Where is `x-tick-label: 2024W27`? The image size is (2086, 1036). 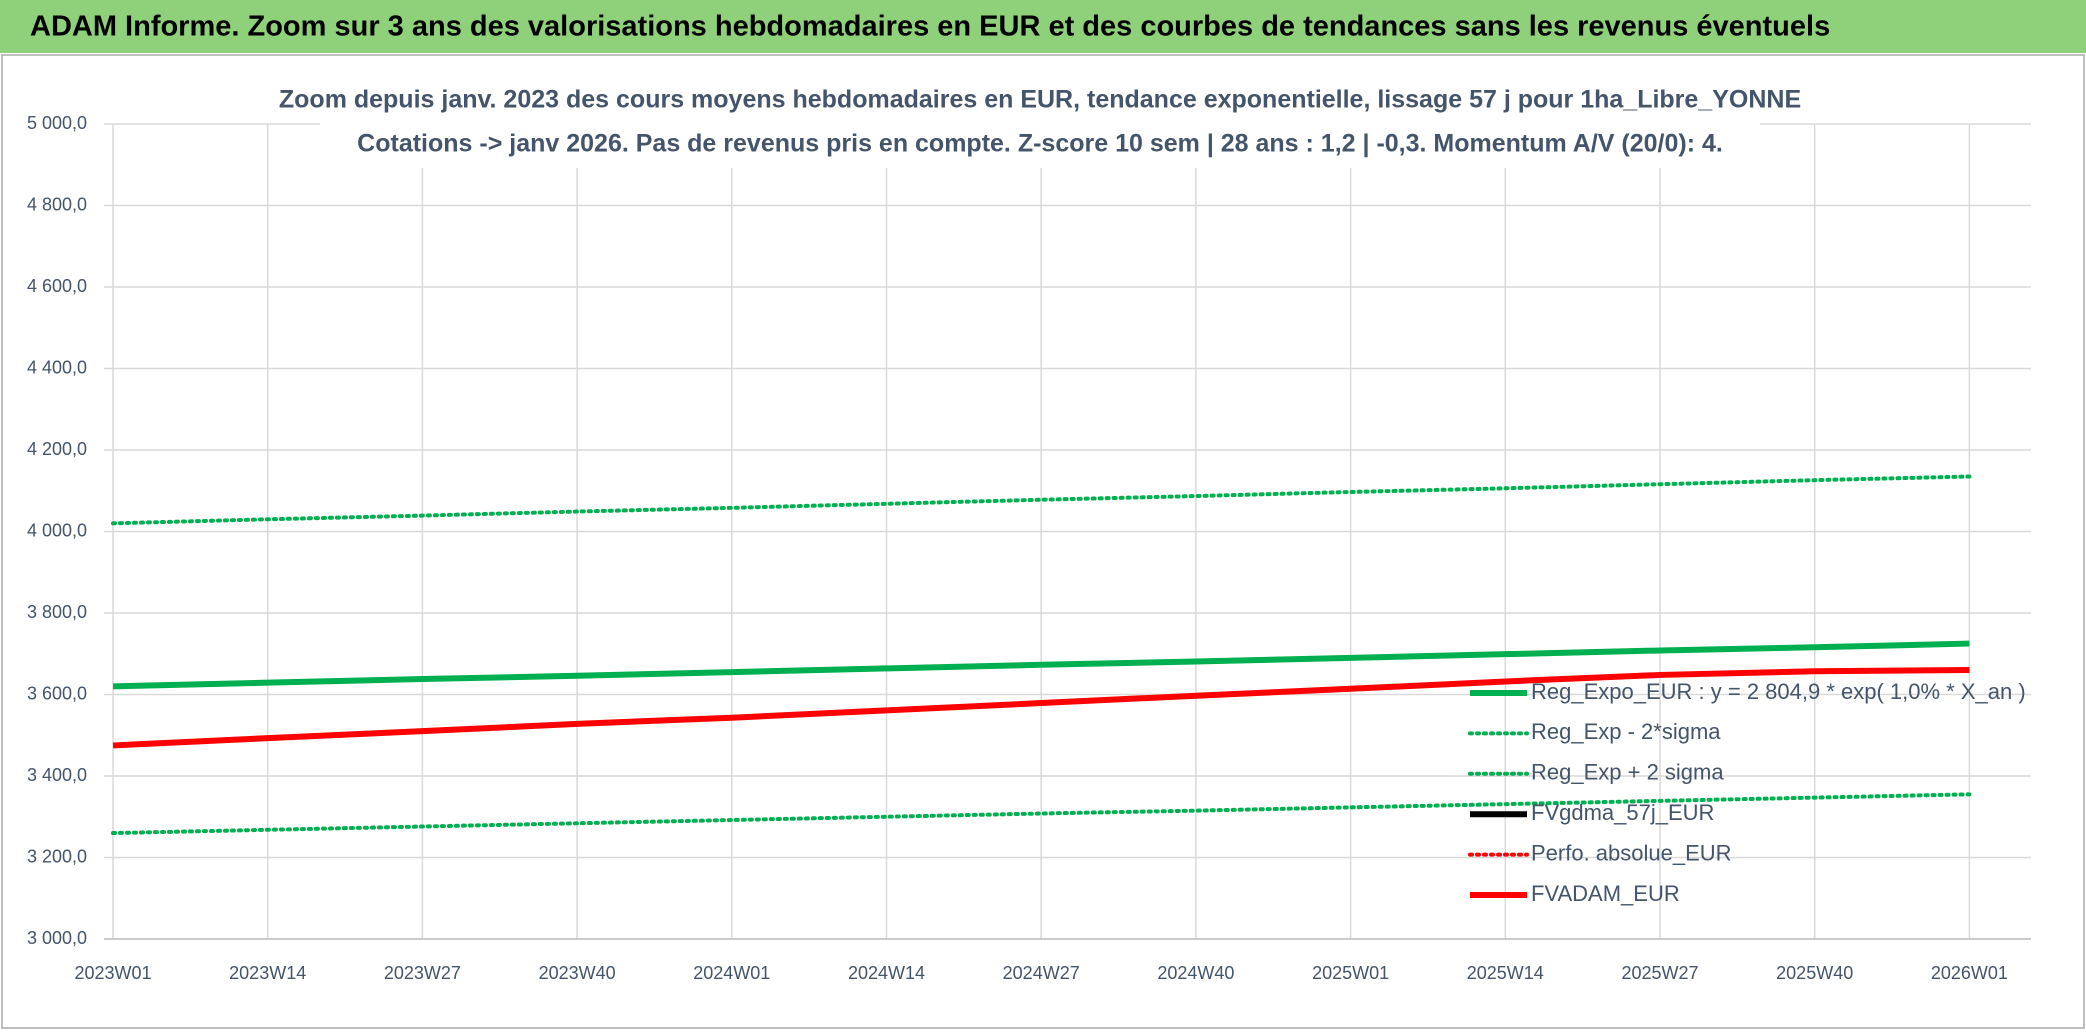
x-tick-label: 2024W27 is located at coordinates (1041, 973).